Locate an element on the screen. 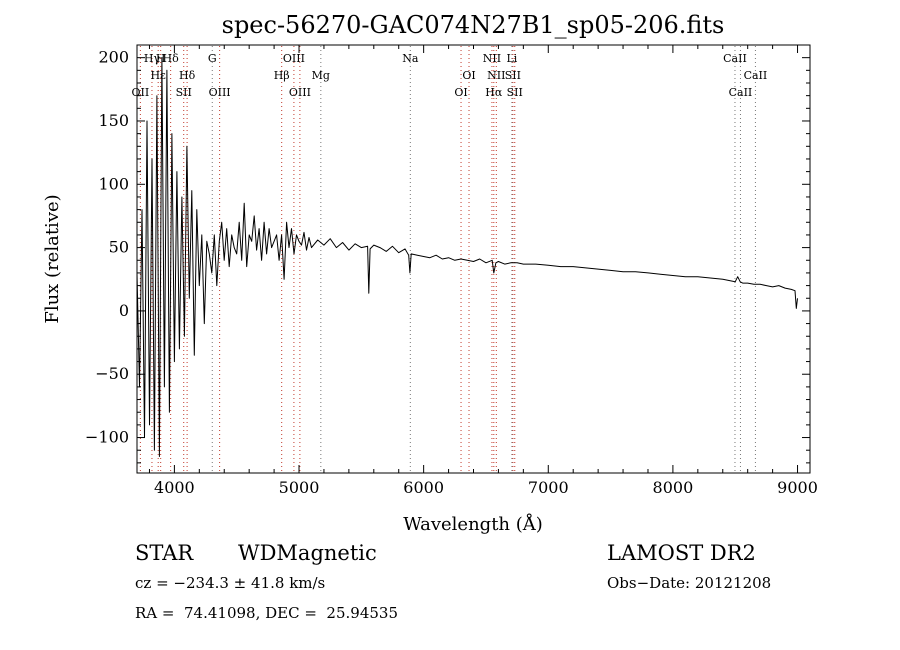 This screenshot has height=650, width=900. y-tick-label: 150 is located at coordinates (113, 120).